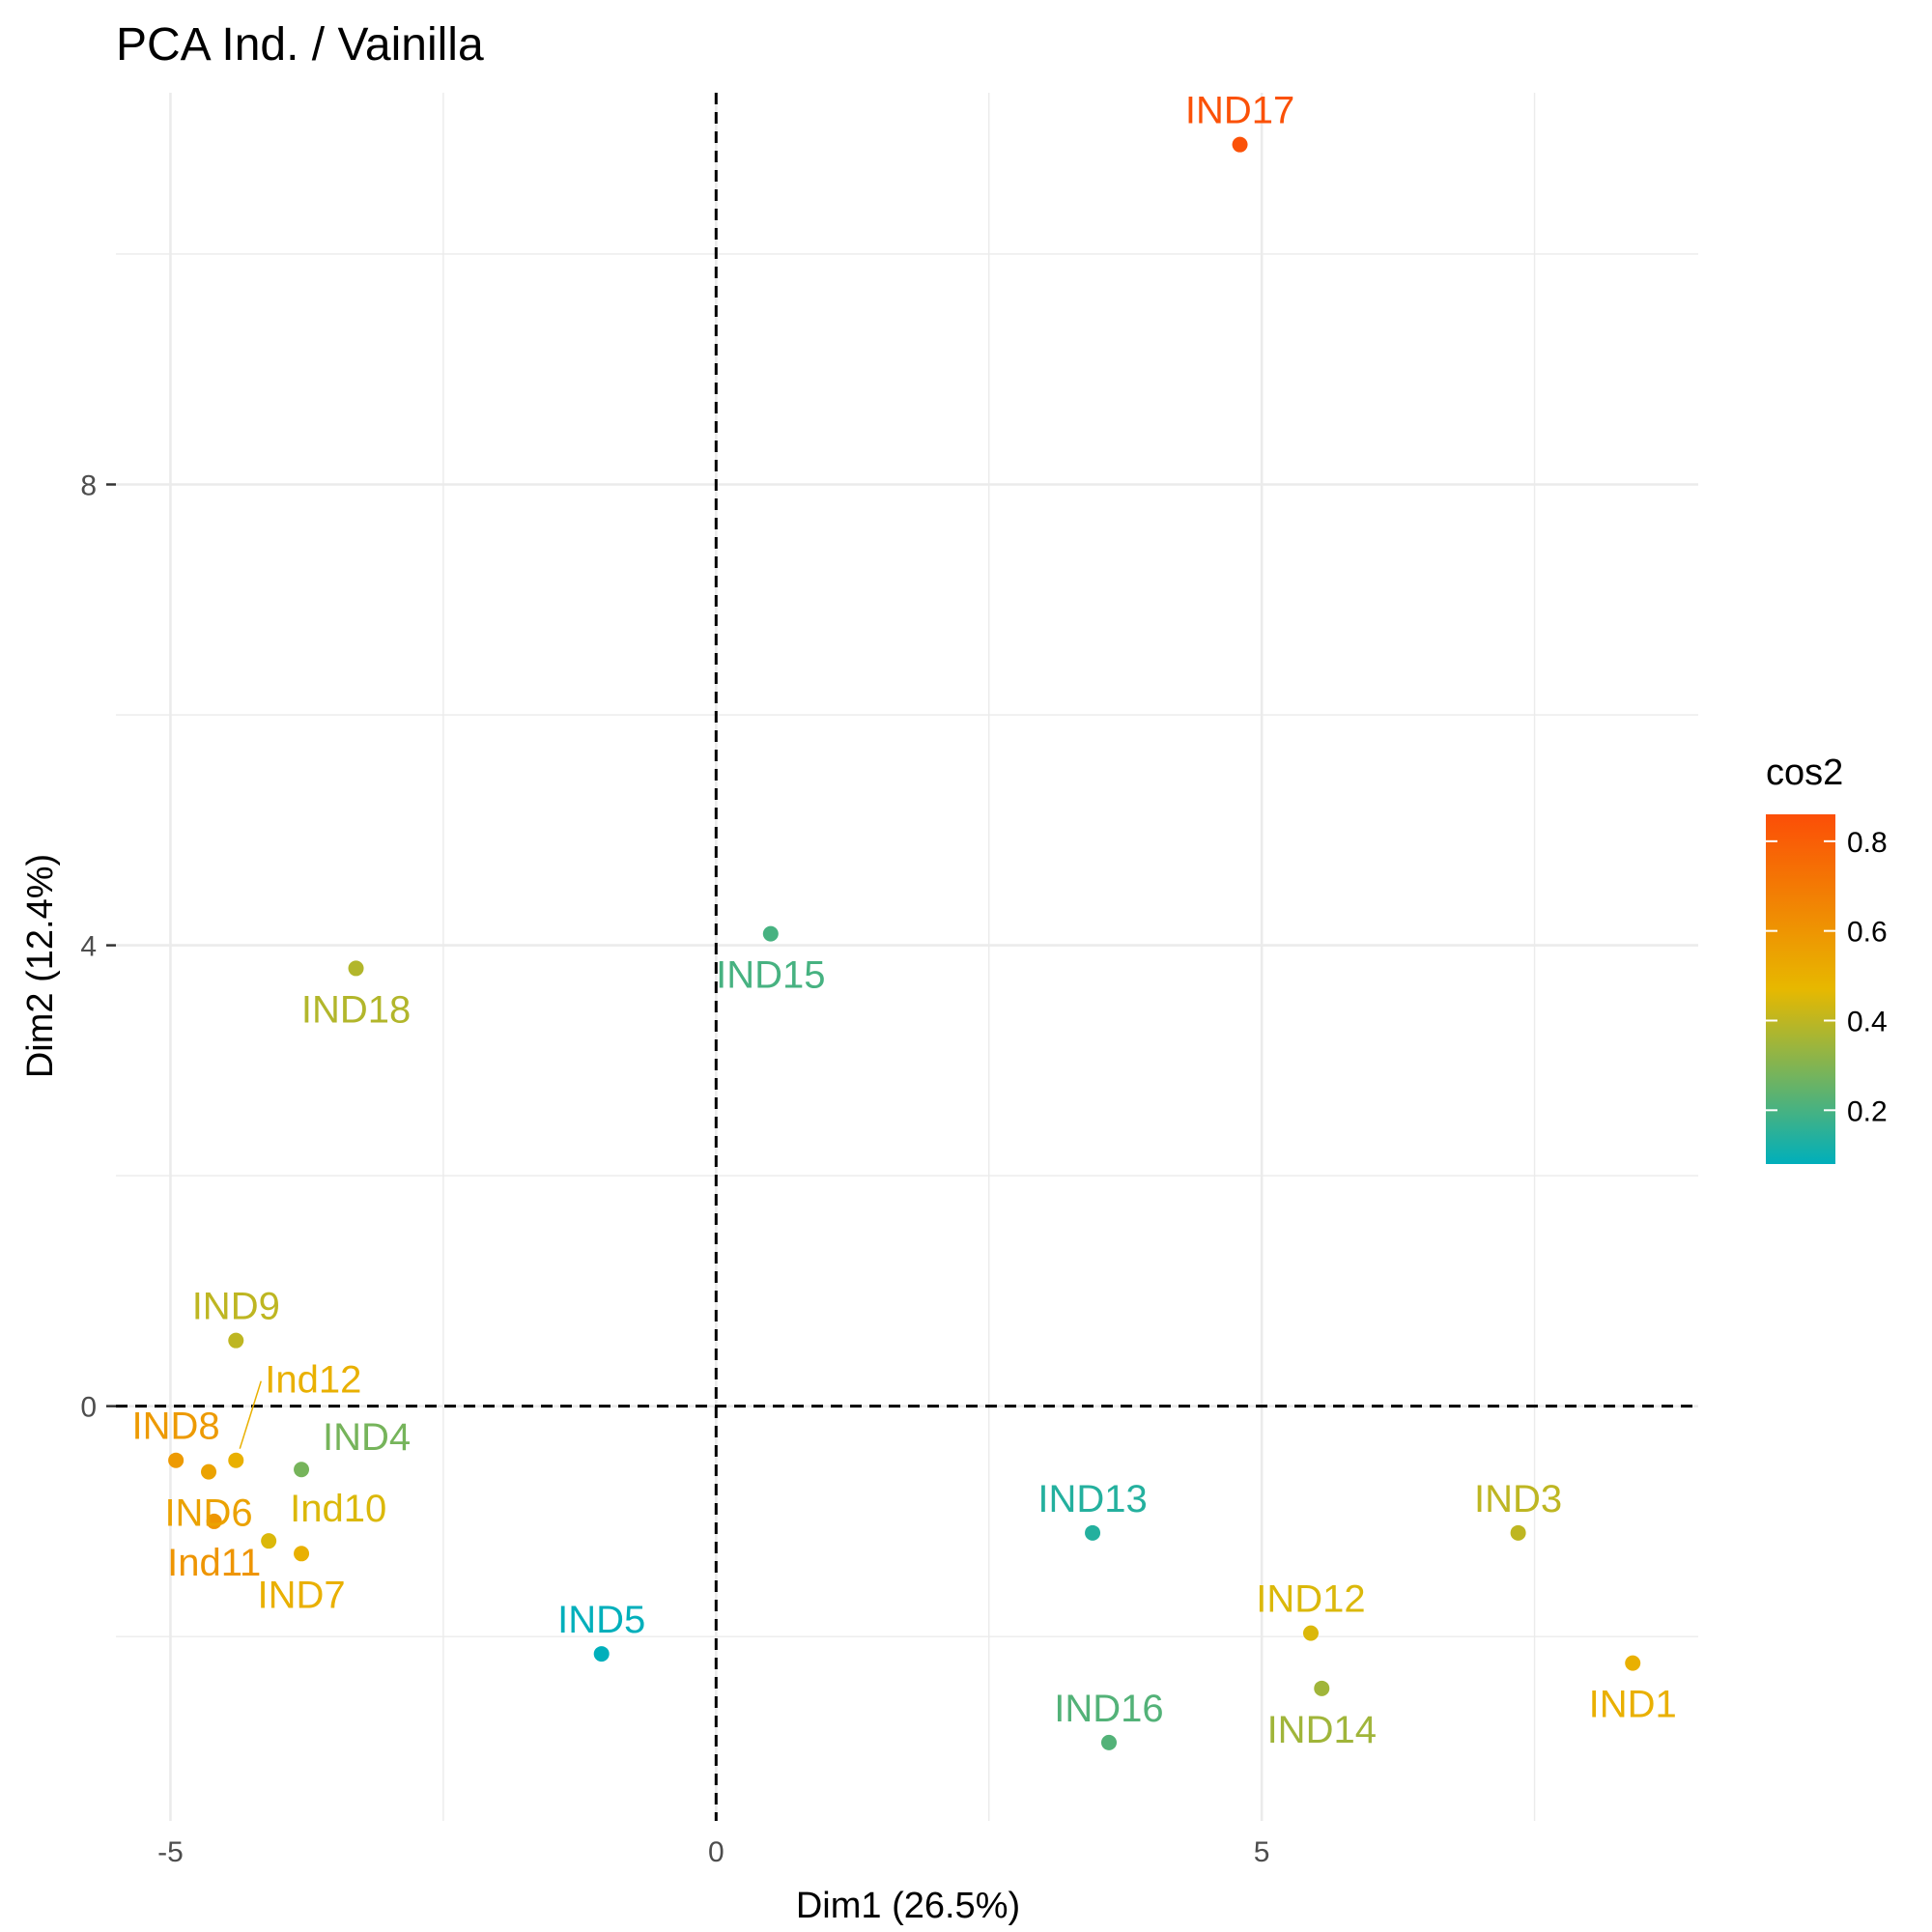 The height and width of the screenshot is (1932, 1932). I want to click on chart-title: PCA Ind. / Vainilla, so click(300, 45).